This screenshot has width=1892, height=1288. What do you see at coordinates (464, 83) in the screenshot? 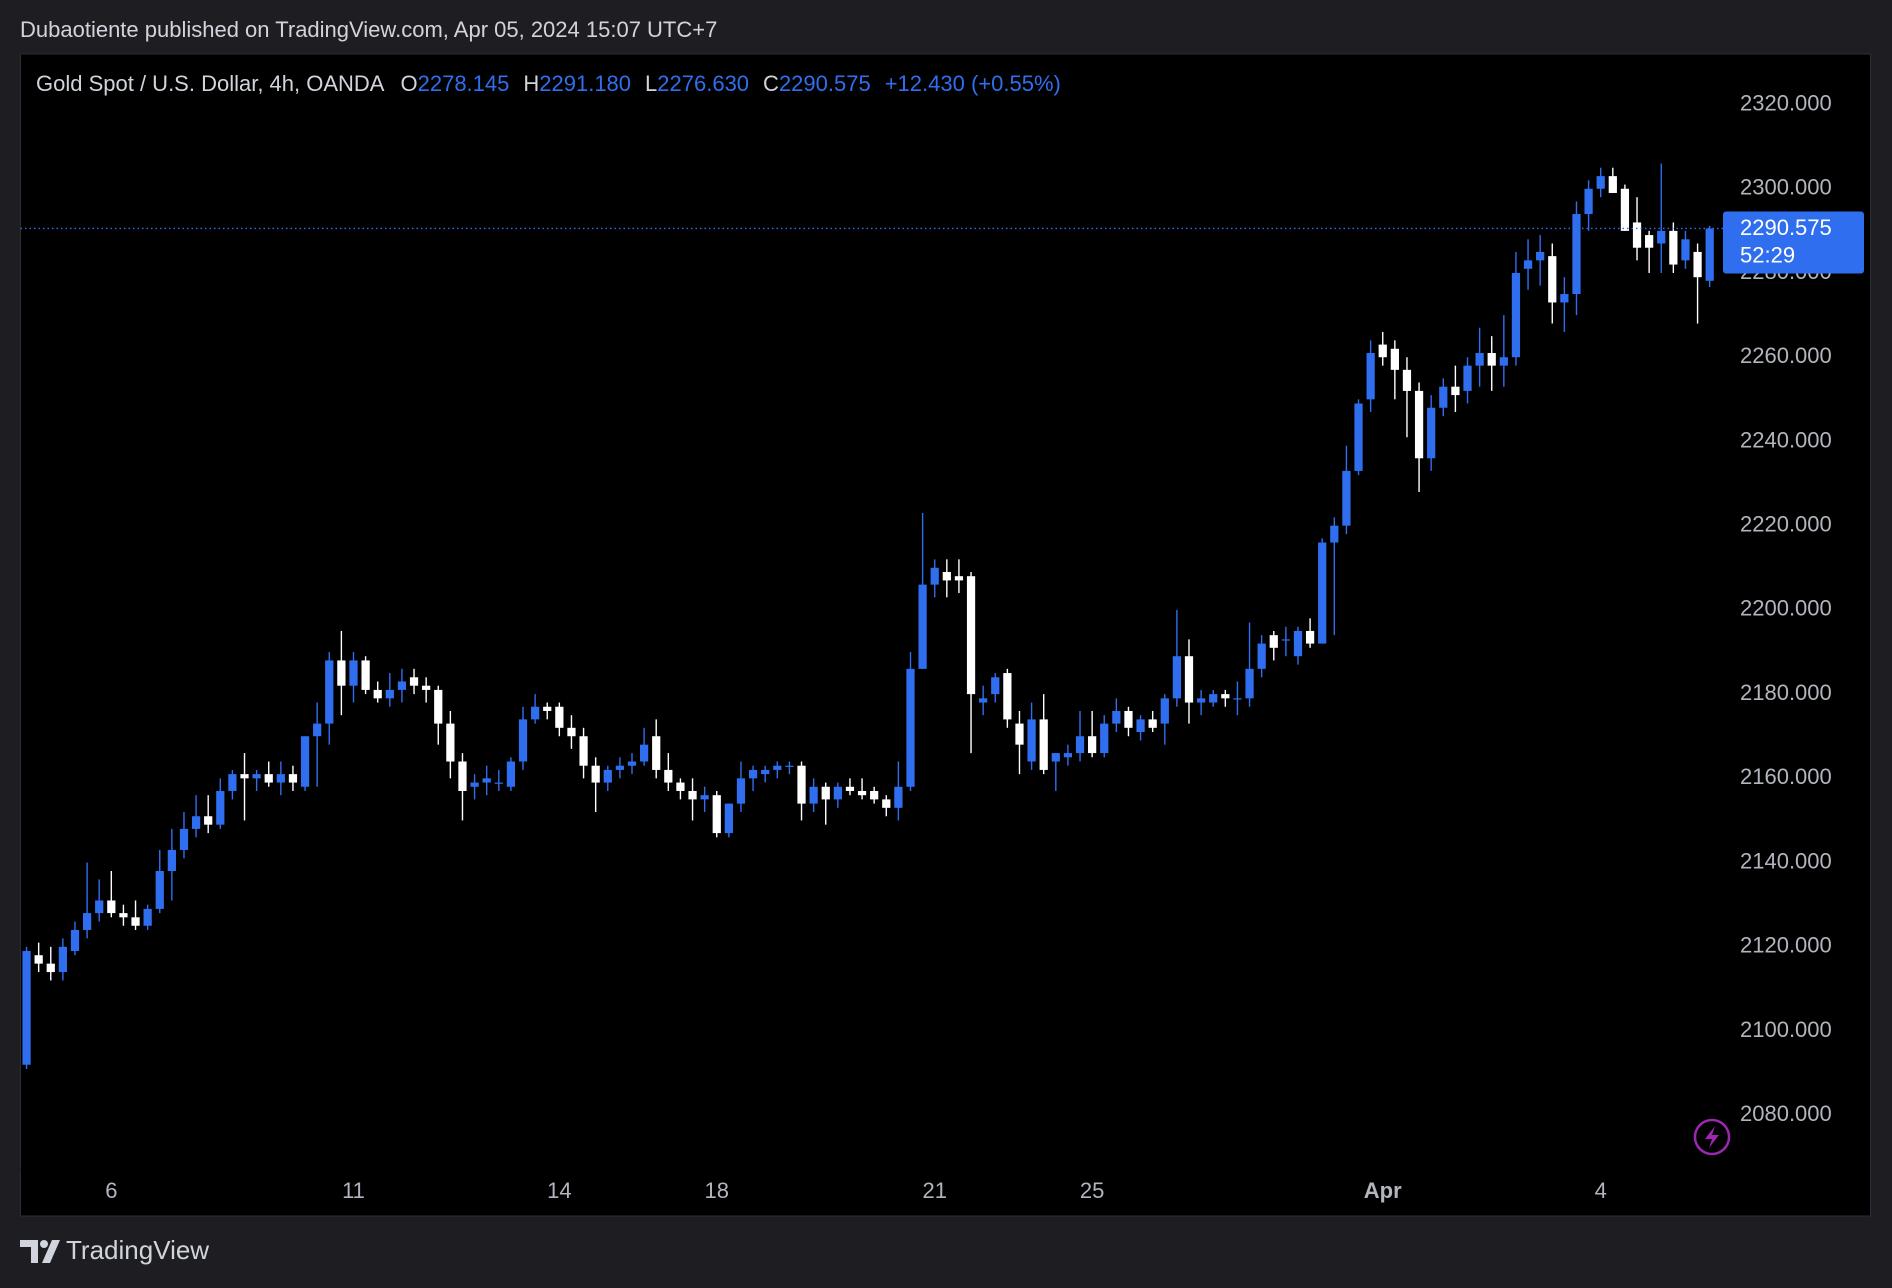
I see `ohlc-value: 2278.145` at bounding box center [464, 83].